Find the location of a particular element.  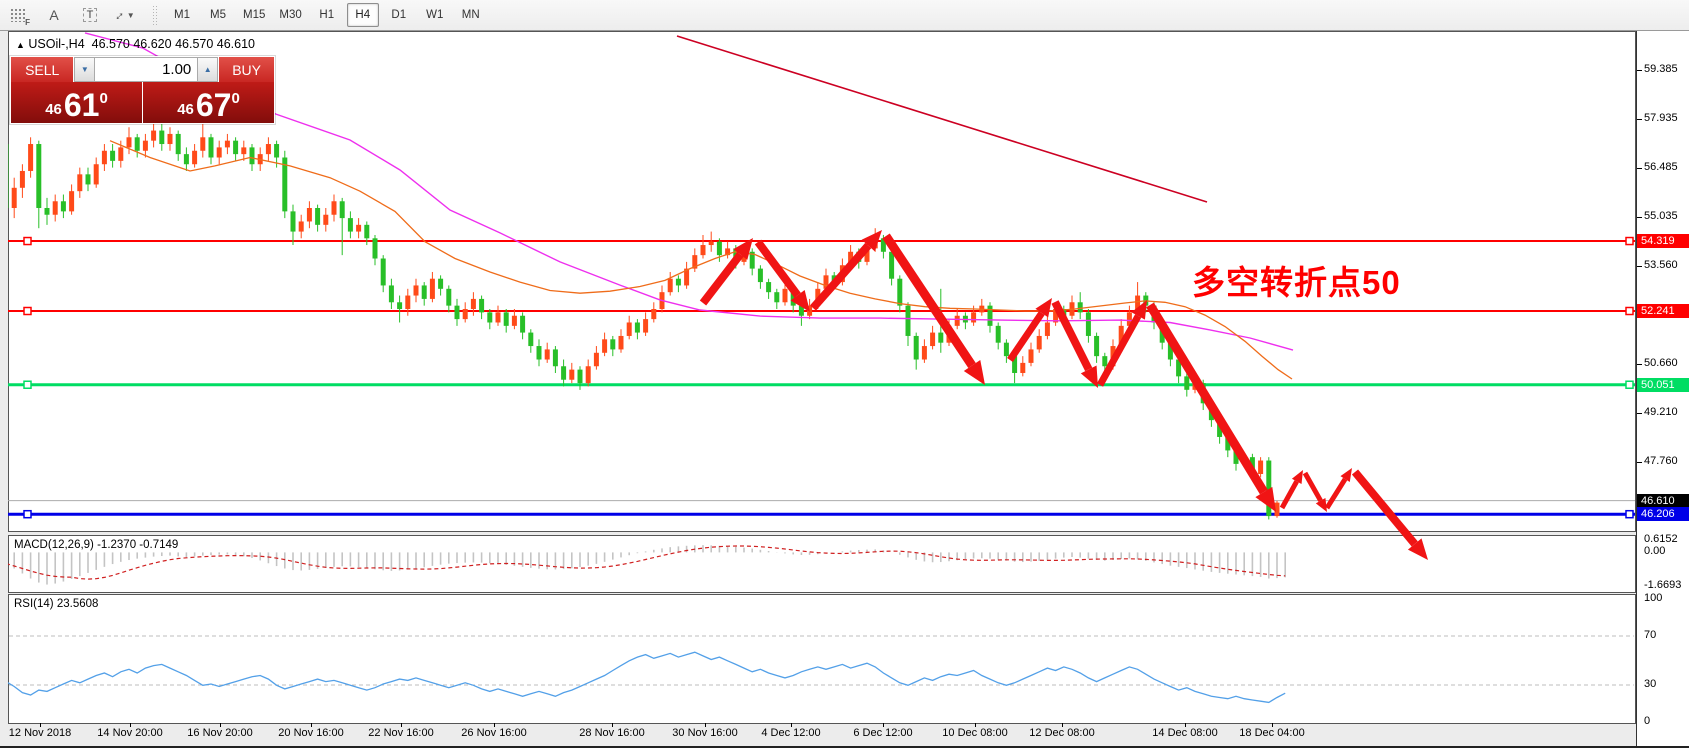

time-axis-label: 16 Nov 20:00 is located at coordinates (220, 733).